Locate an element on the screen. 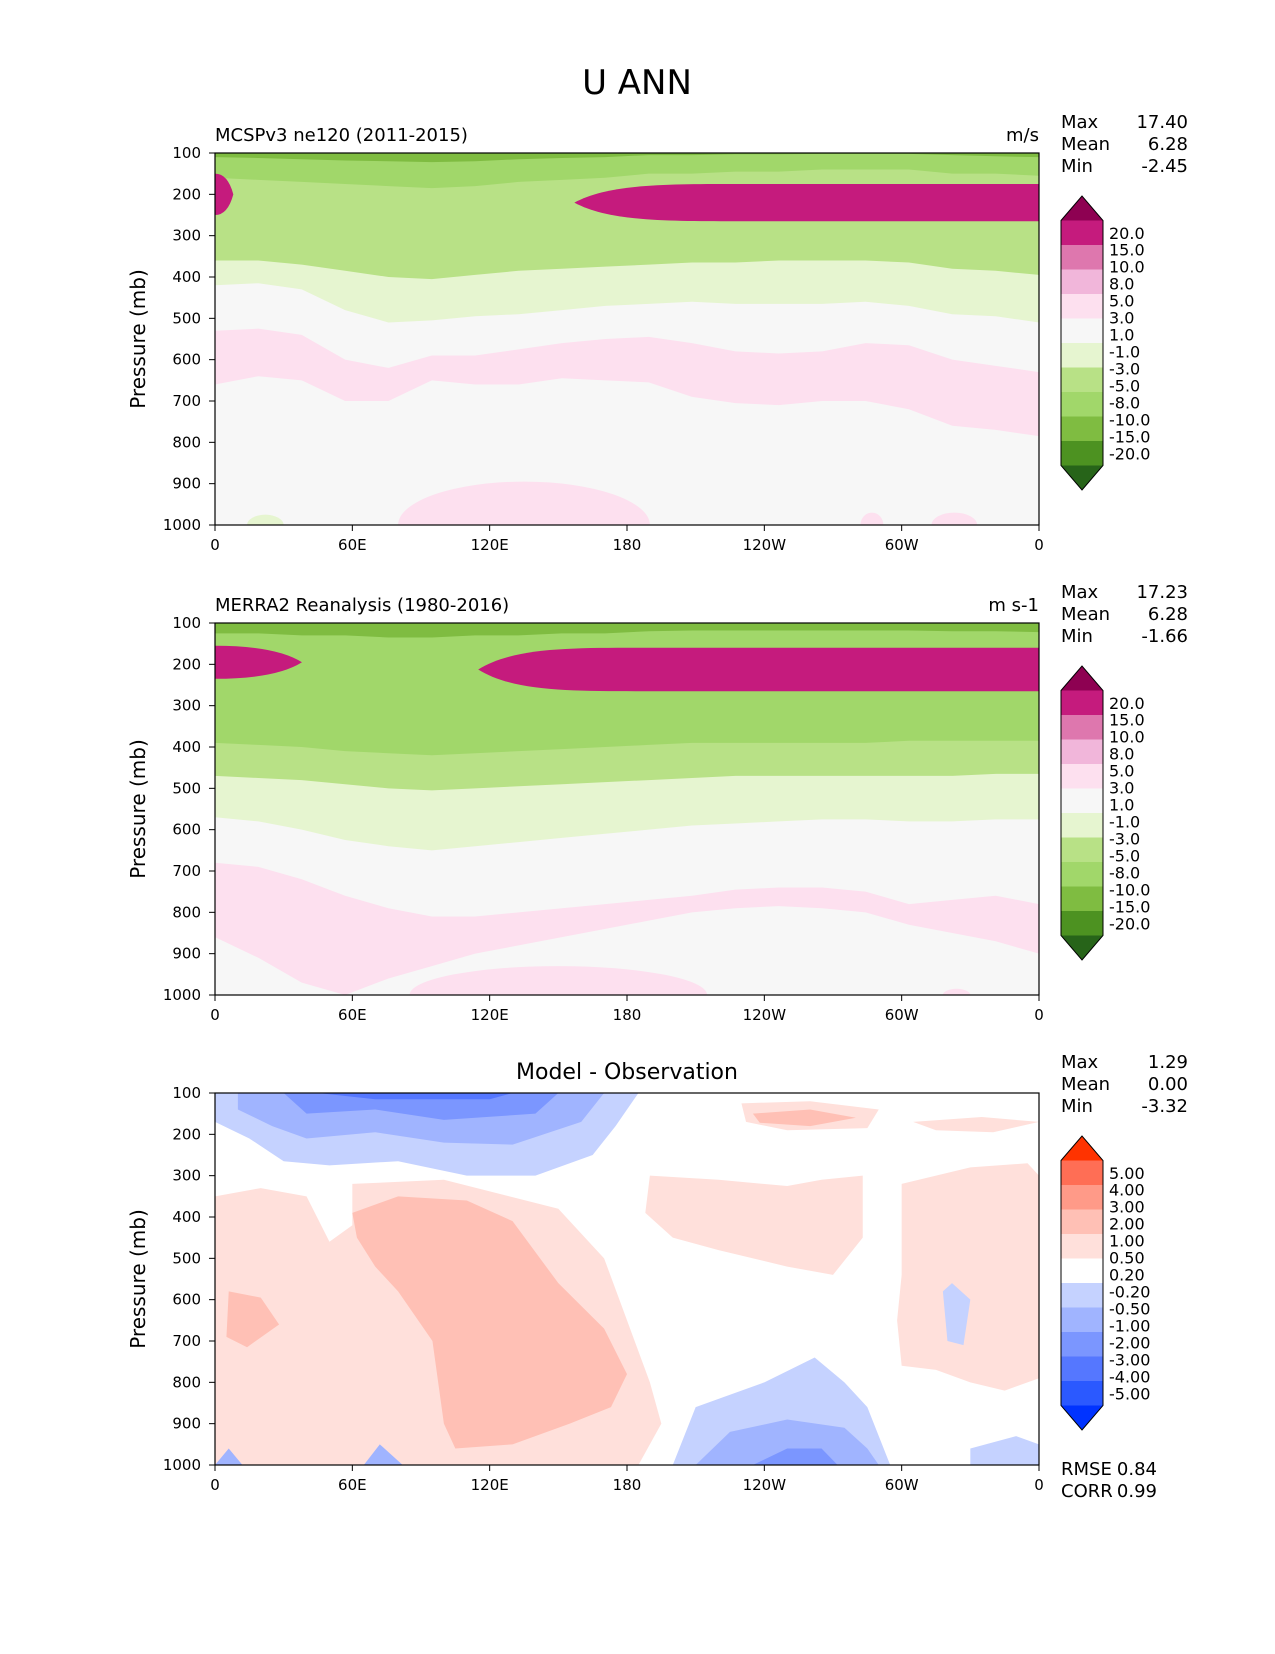 This screenshot has width=1275, height=1654. stat-min-value: -2.45 is located at coordinates (1164, 166).